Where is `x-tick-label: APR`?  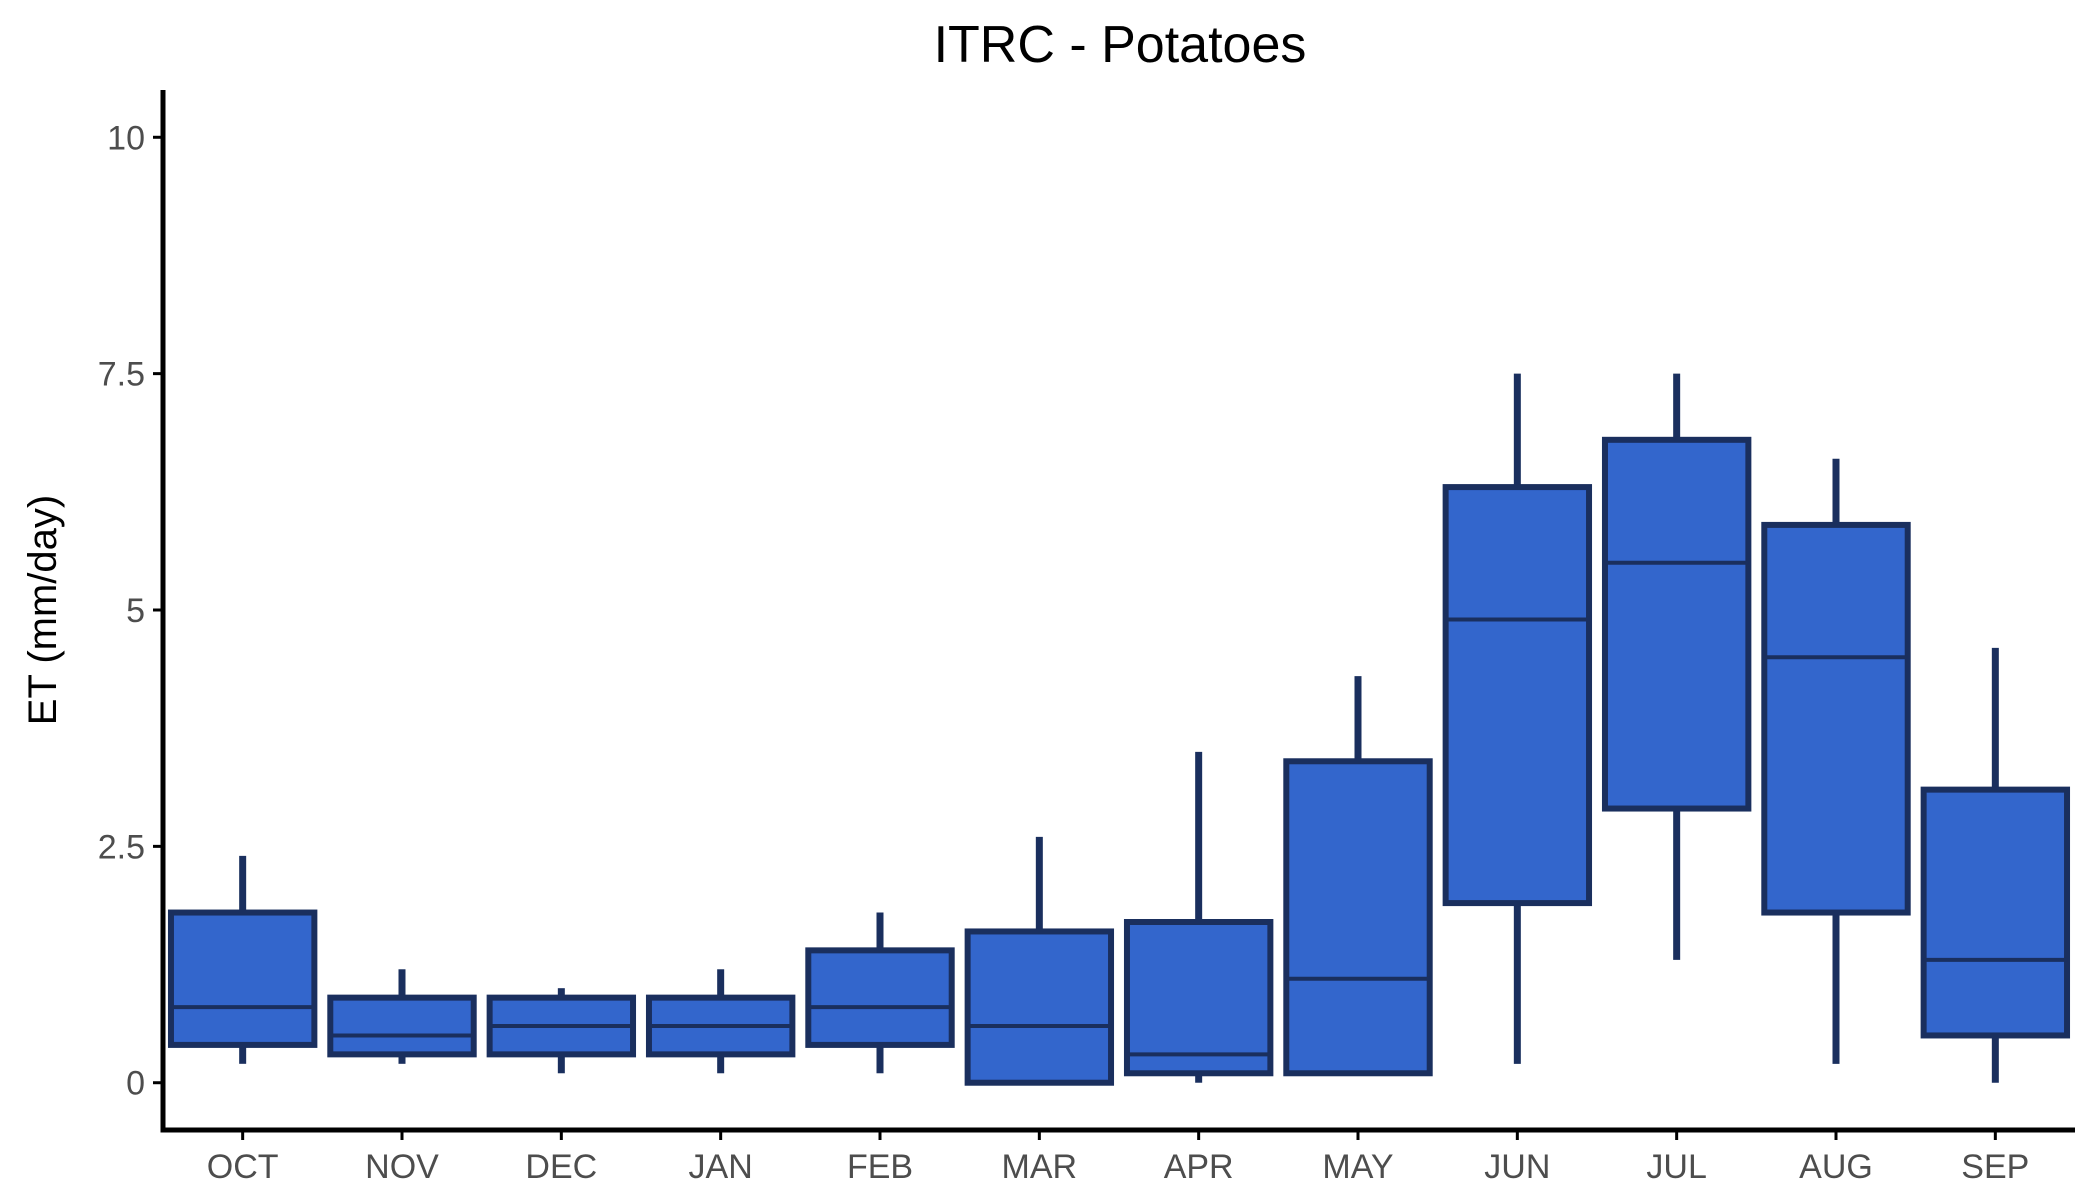 x-tick-label: APR is located at coordinates (1199, 1167).